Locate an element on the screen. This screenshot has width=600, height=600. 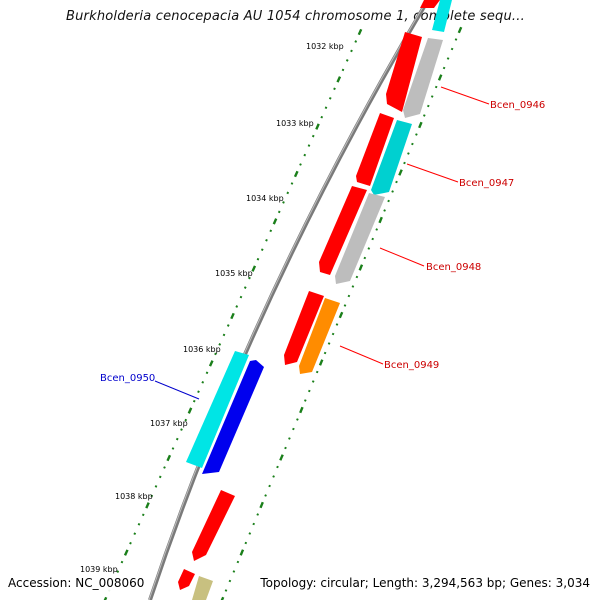
gene-label: Bcen_0949 is located at coordinates (411, 365).